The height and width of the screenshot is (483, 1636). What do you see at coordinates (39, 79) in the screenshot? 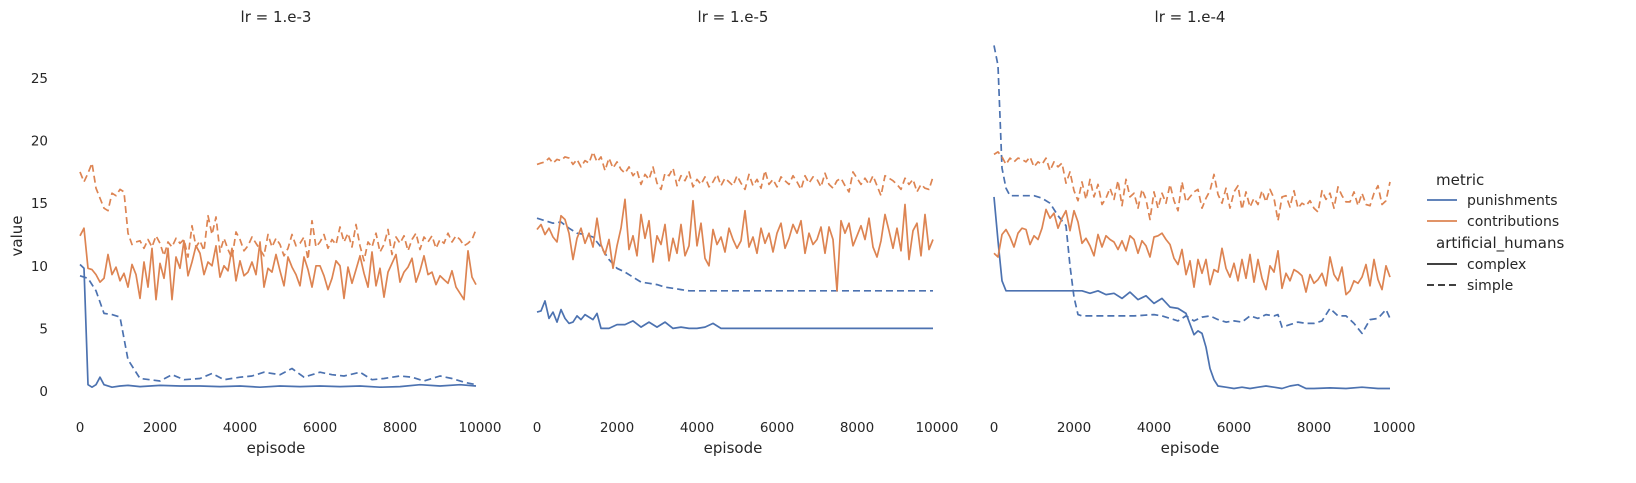
I see `y-tick-label: 25` at bounding box center [39, 79].